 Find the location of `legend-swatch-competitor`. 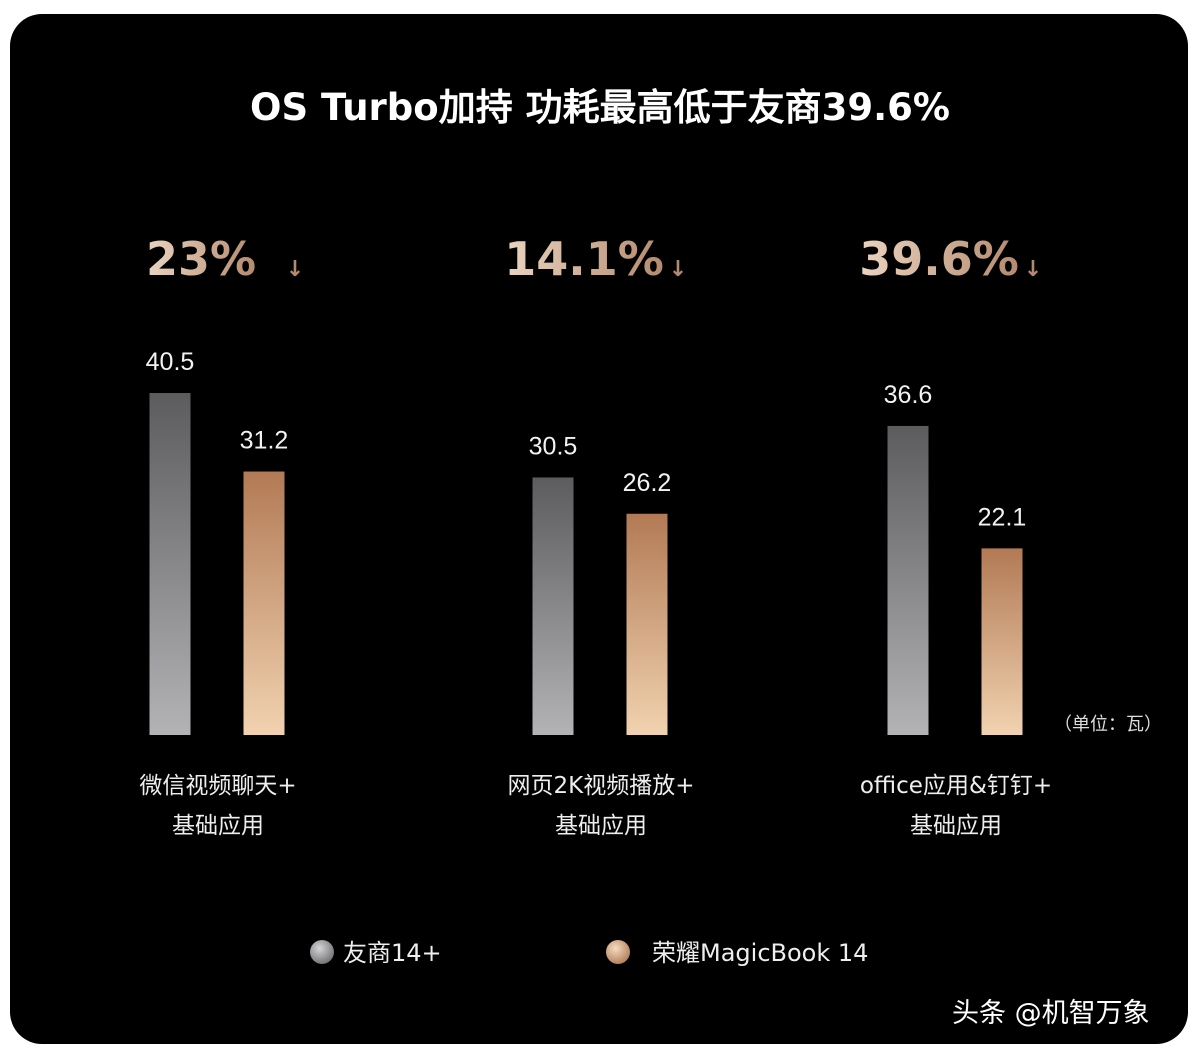

legend-swatch-competitor is located at coordinates (322, 952).